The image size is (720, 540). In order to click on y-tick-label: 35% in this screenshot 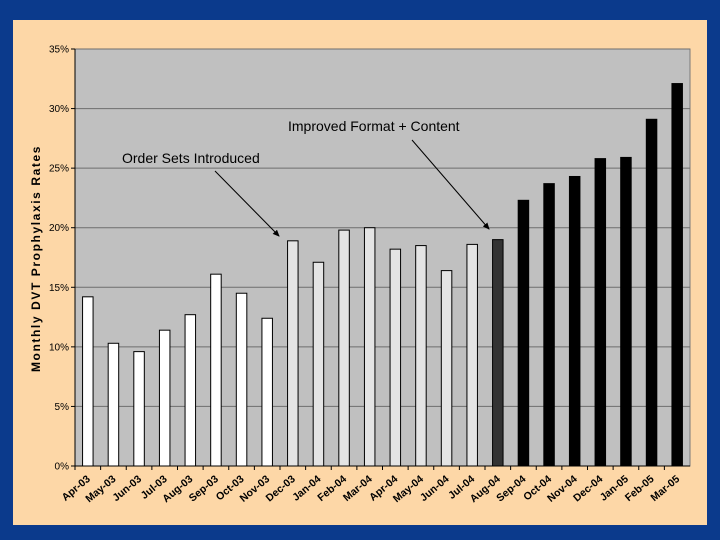, I will do `click(59, 50)`.